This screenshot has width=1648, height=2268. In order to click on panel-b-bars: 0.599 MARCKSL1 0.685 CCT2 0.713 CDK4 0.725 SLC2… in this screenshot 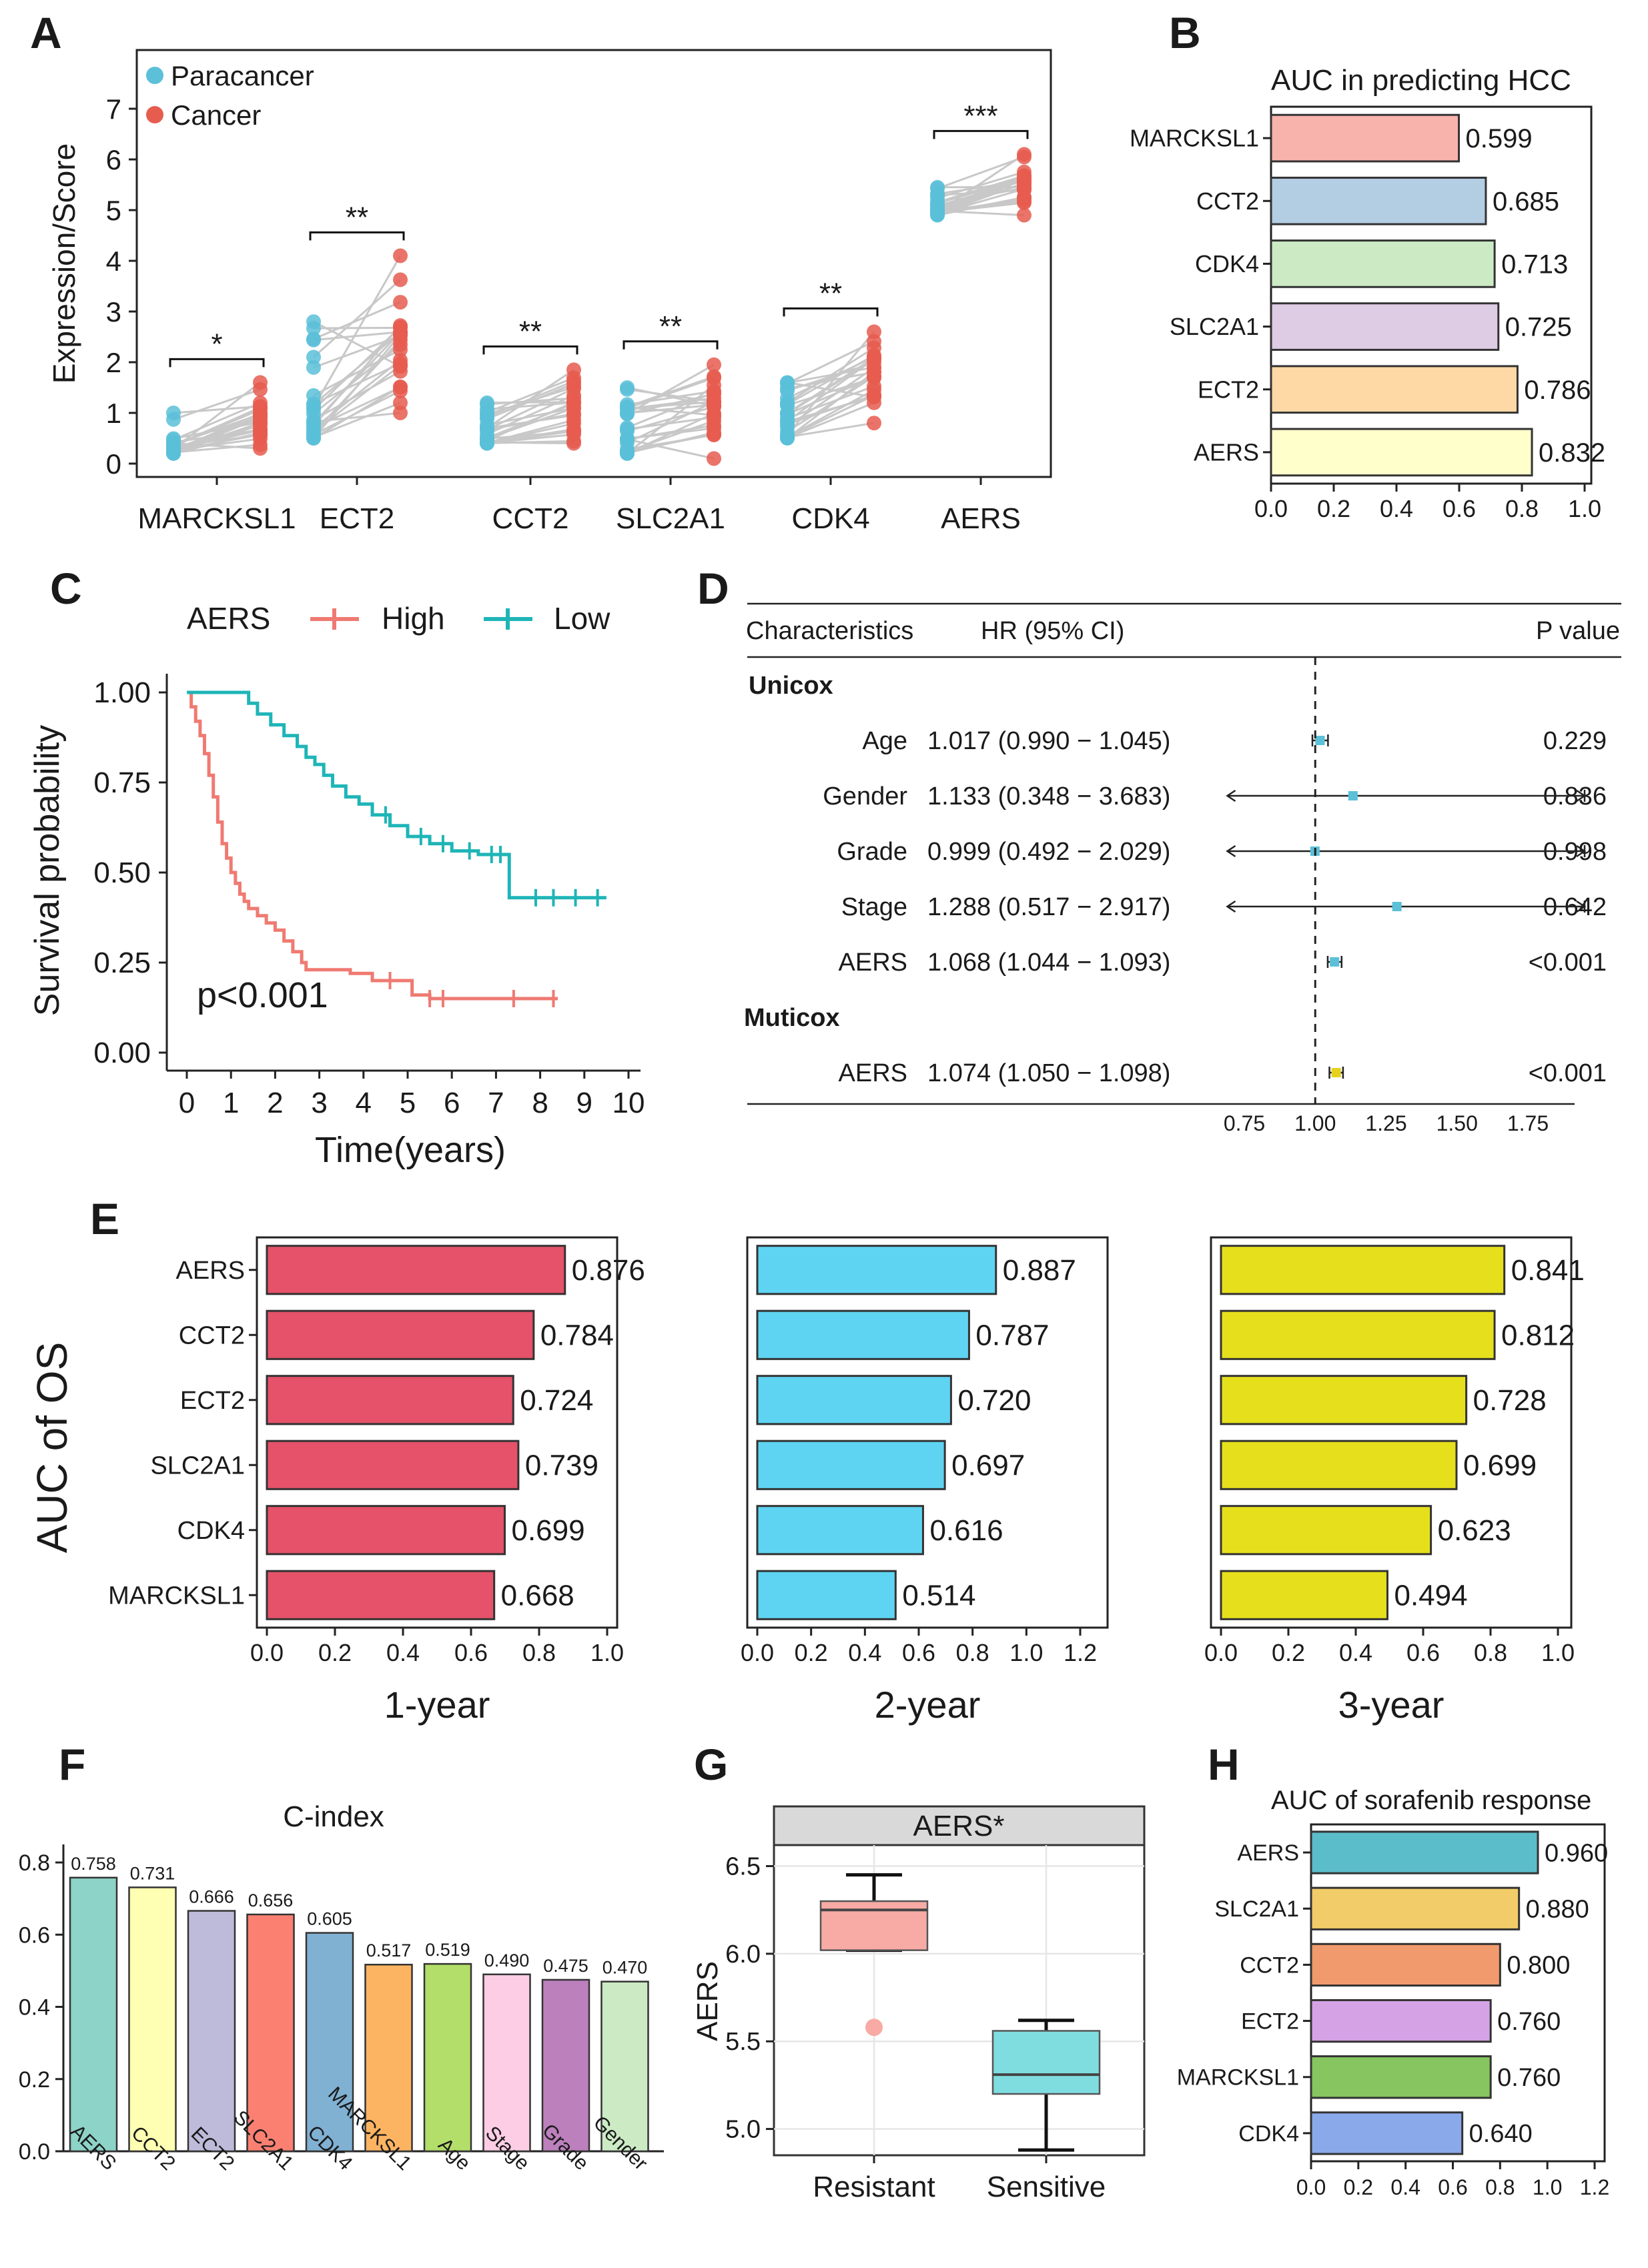, I will do `click(1368, 317)`.